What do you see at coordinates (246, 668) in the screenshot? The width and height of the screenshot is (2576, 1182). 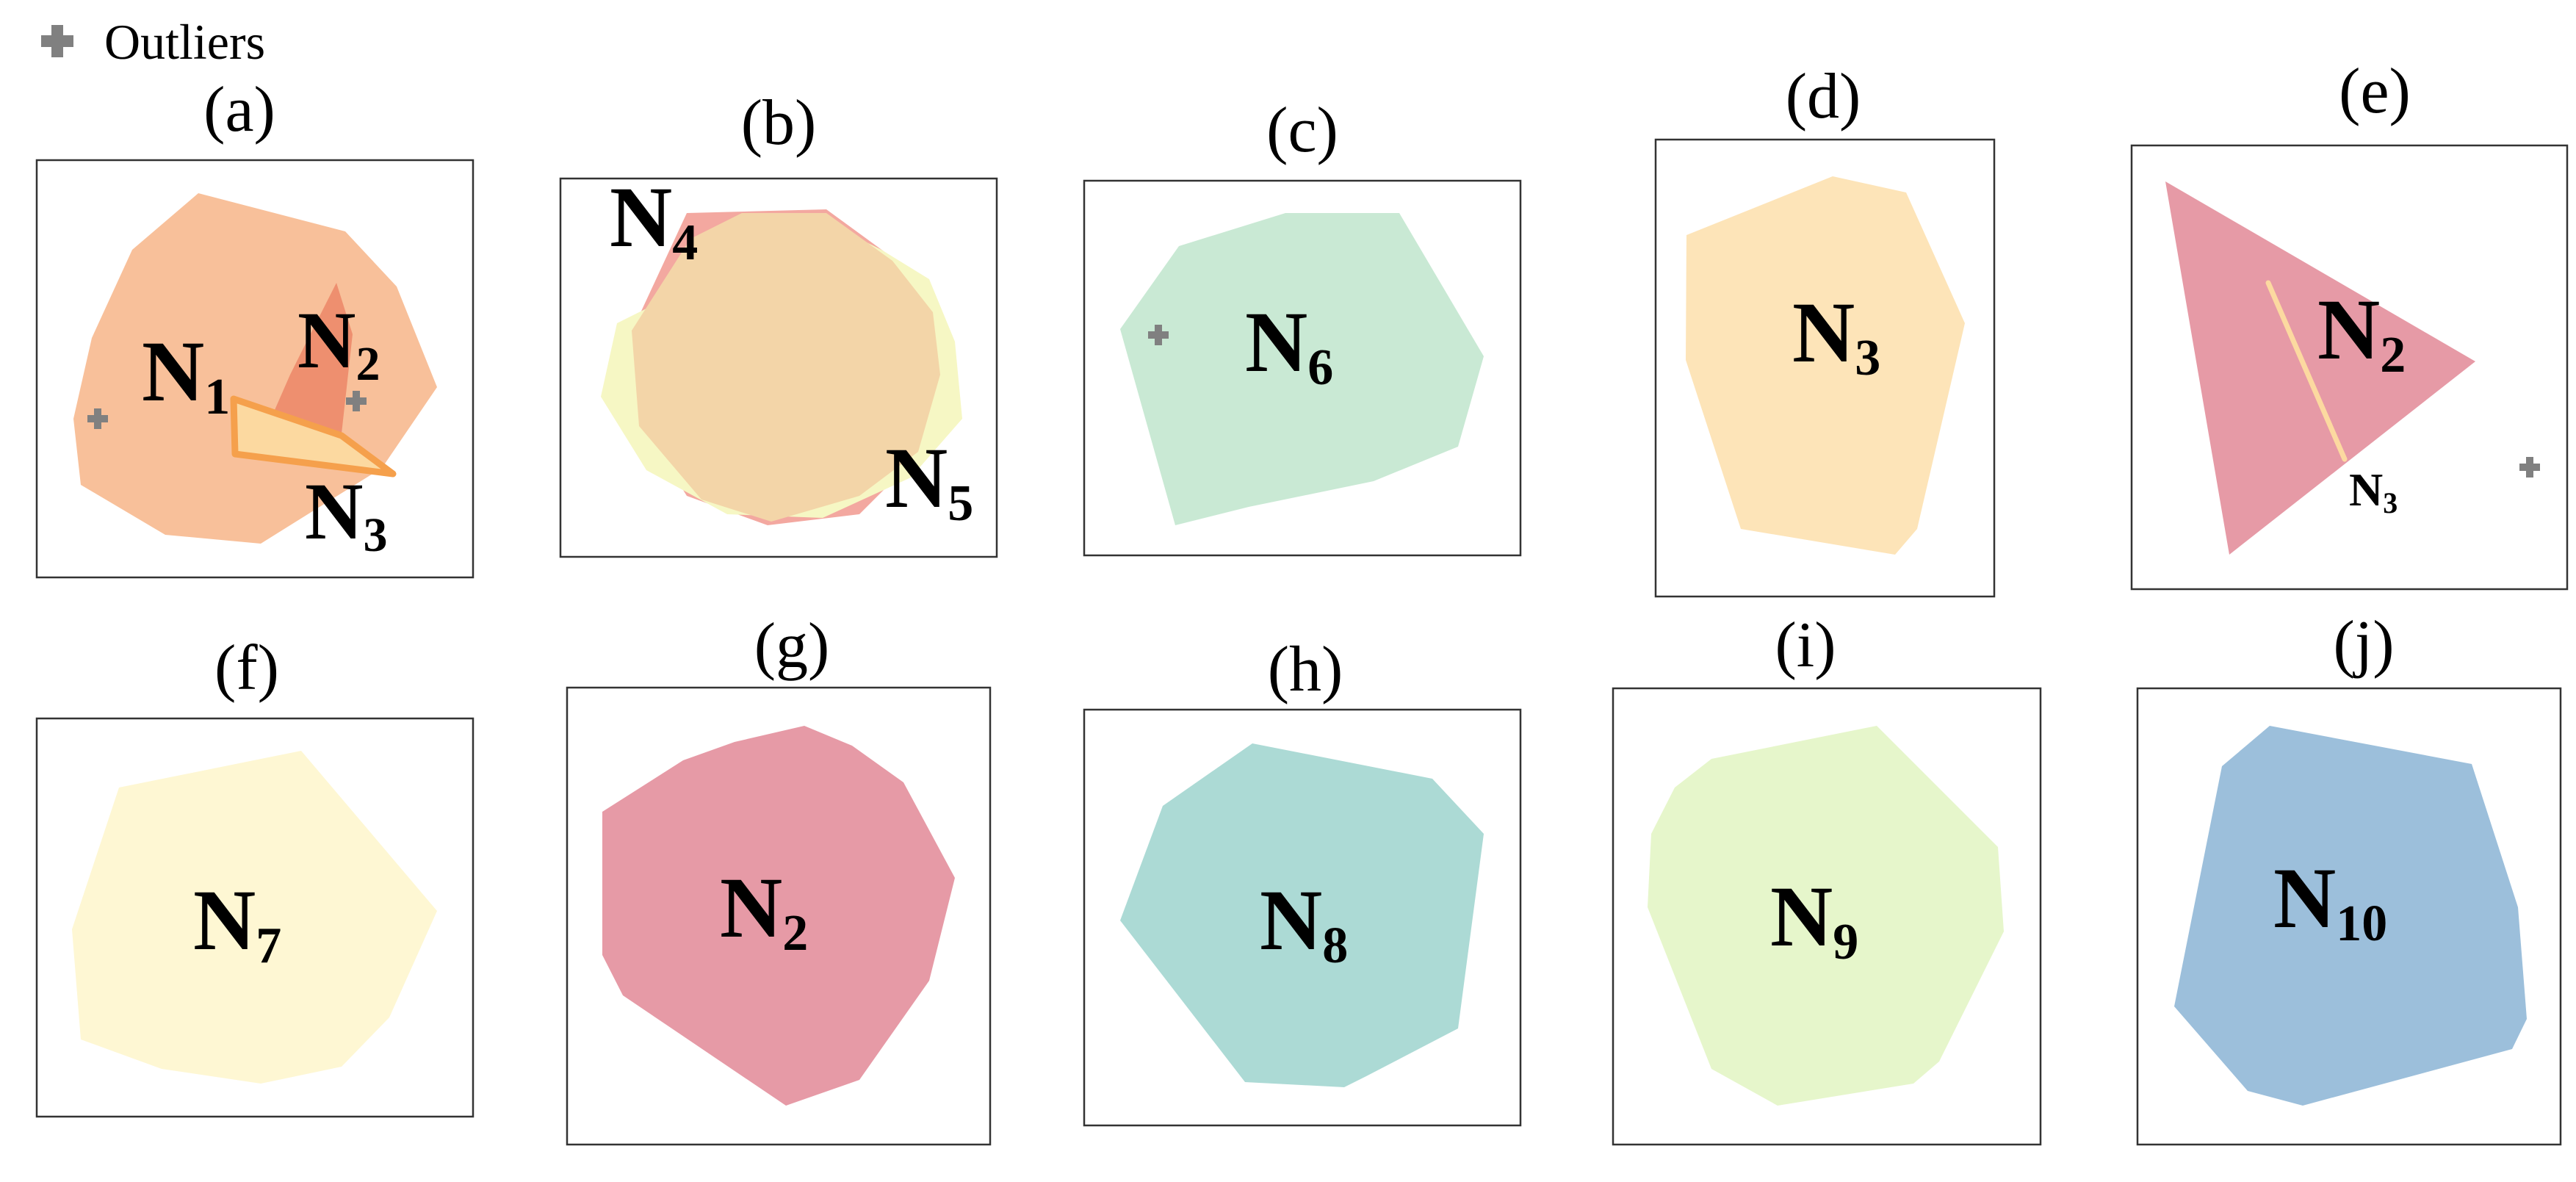 I see `panel-title-f: (f)` at bounding box center [246, 668].